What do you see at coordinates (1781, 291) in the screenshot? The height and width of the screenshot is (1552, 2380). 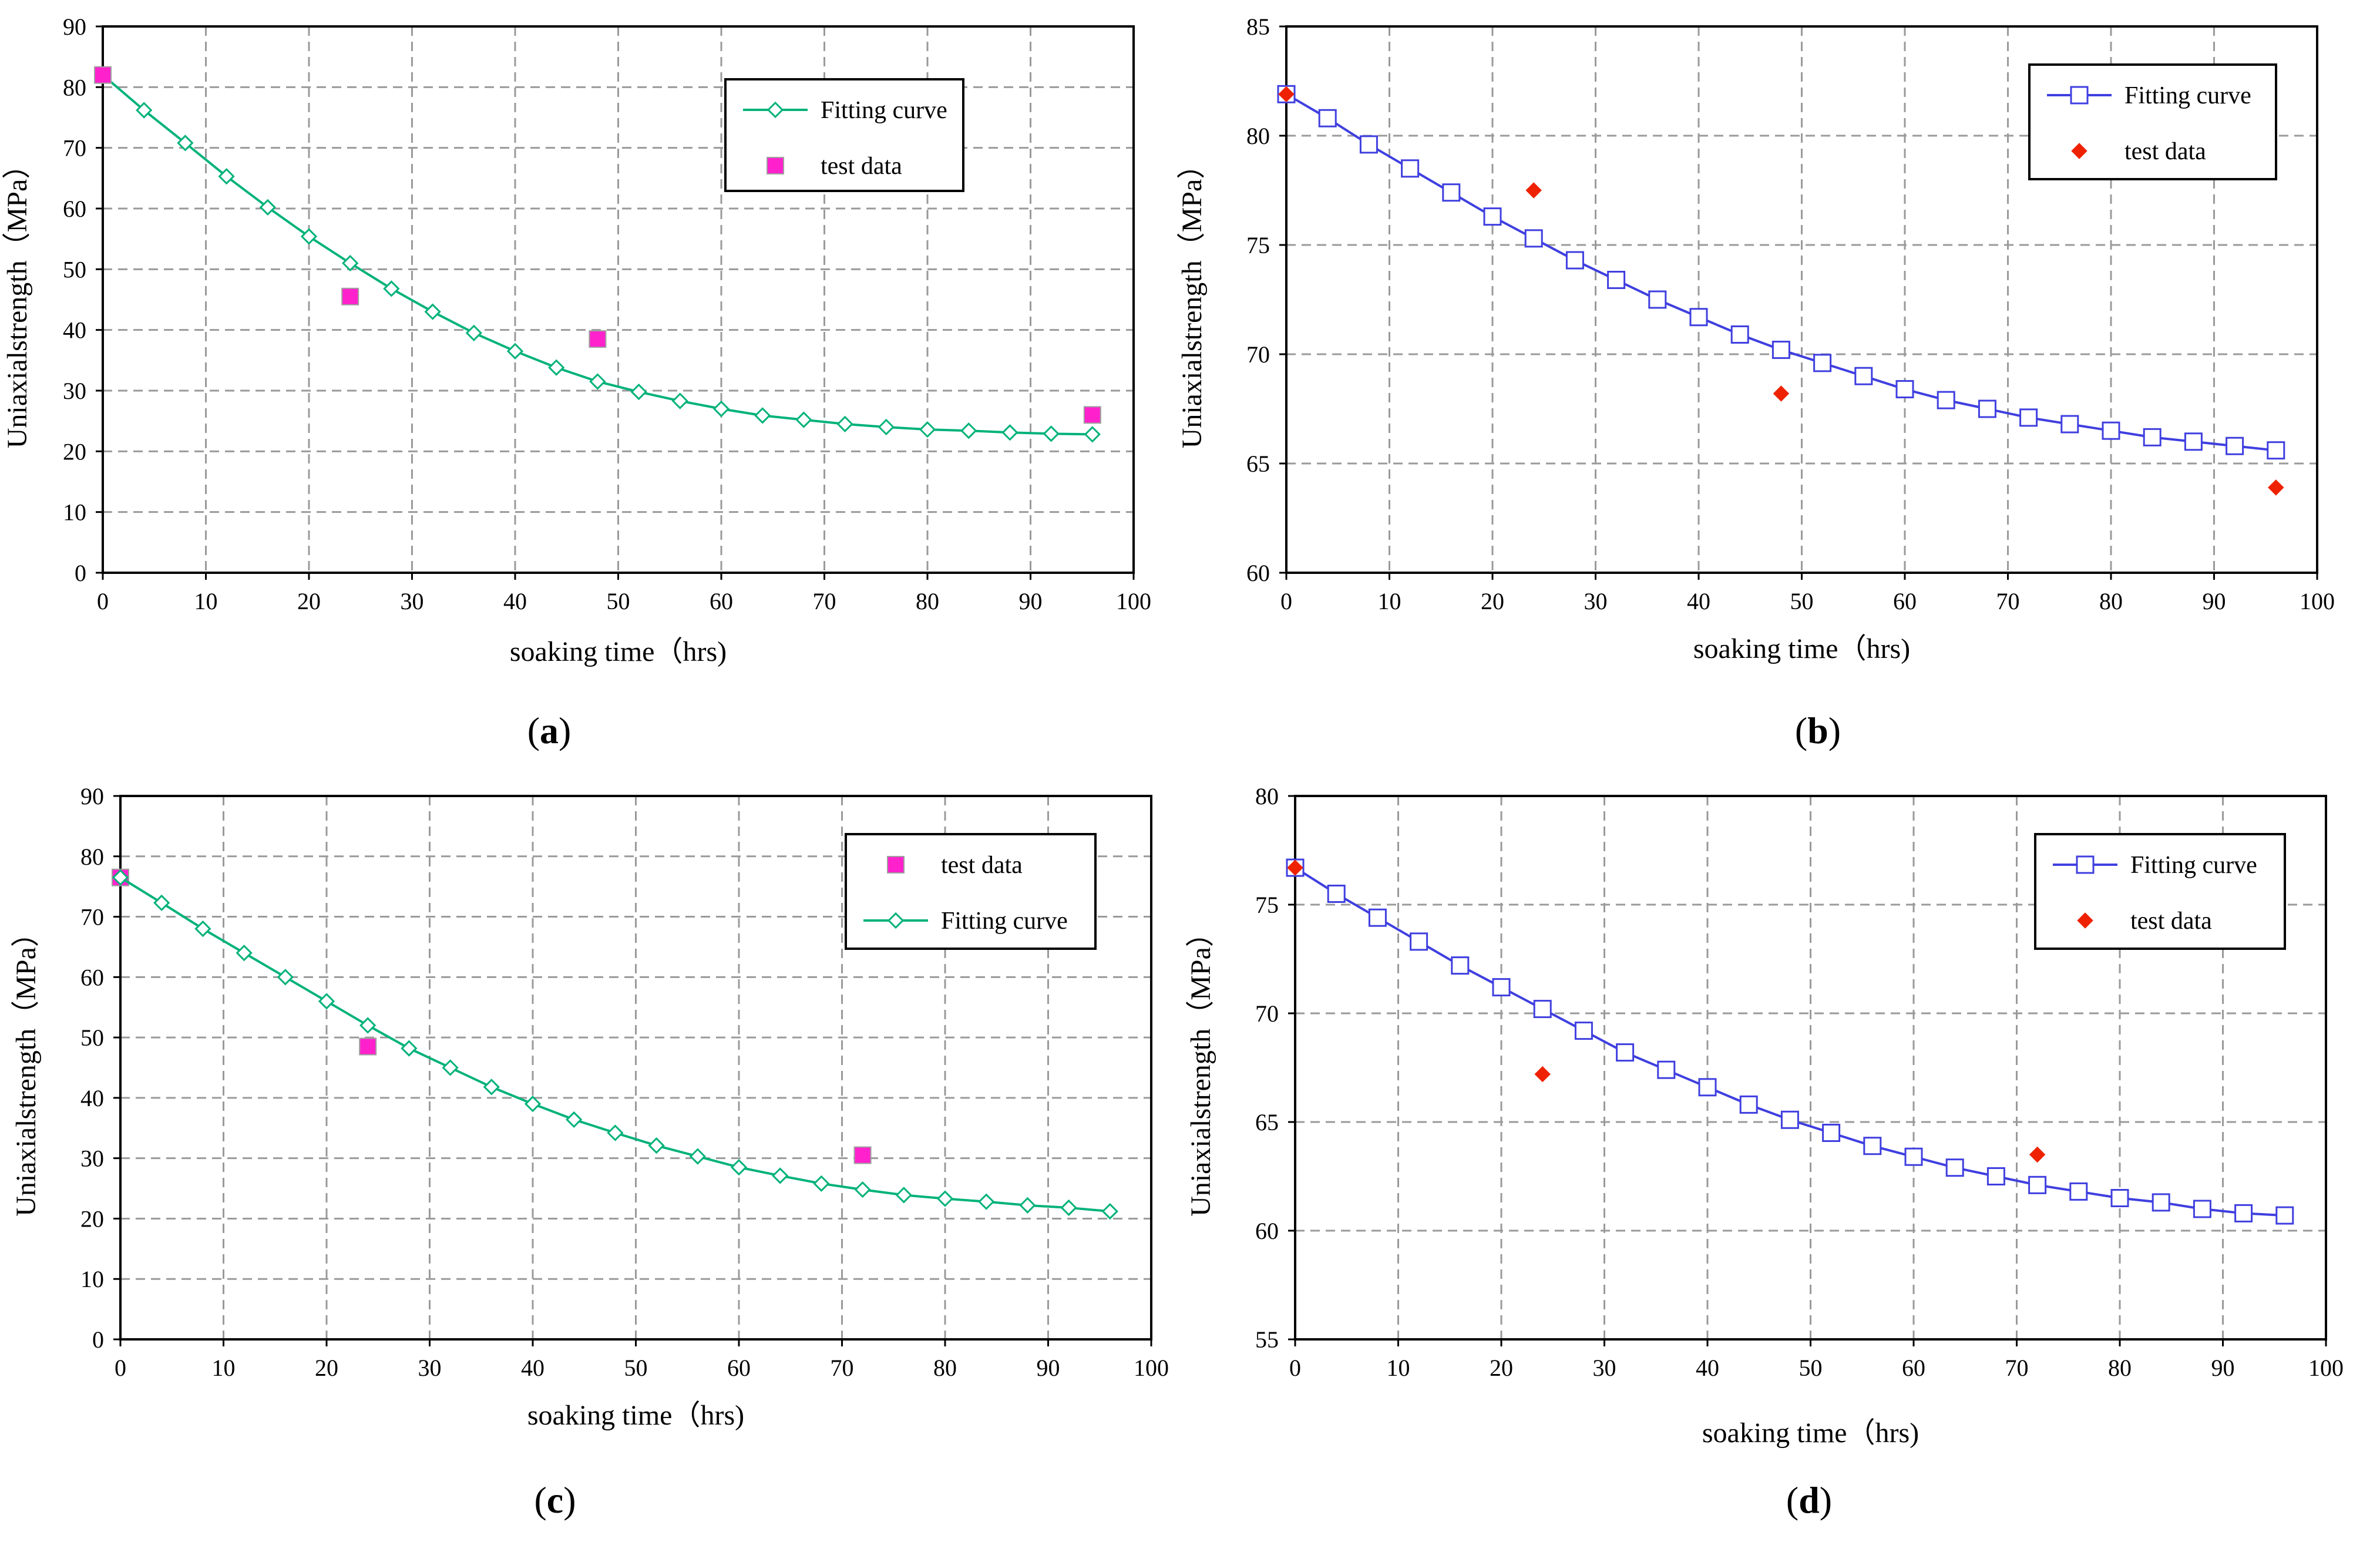 I see `series-test-data` at bounding box center [1781, 291].